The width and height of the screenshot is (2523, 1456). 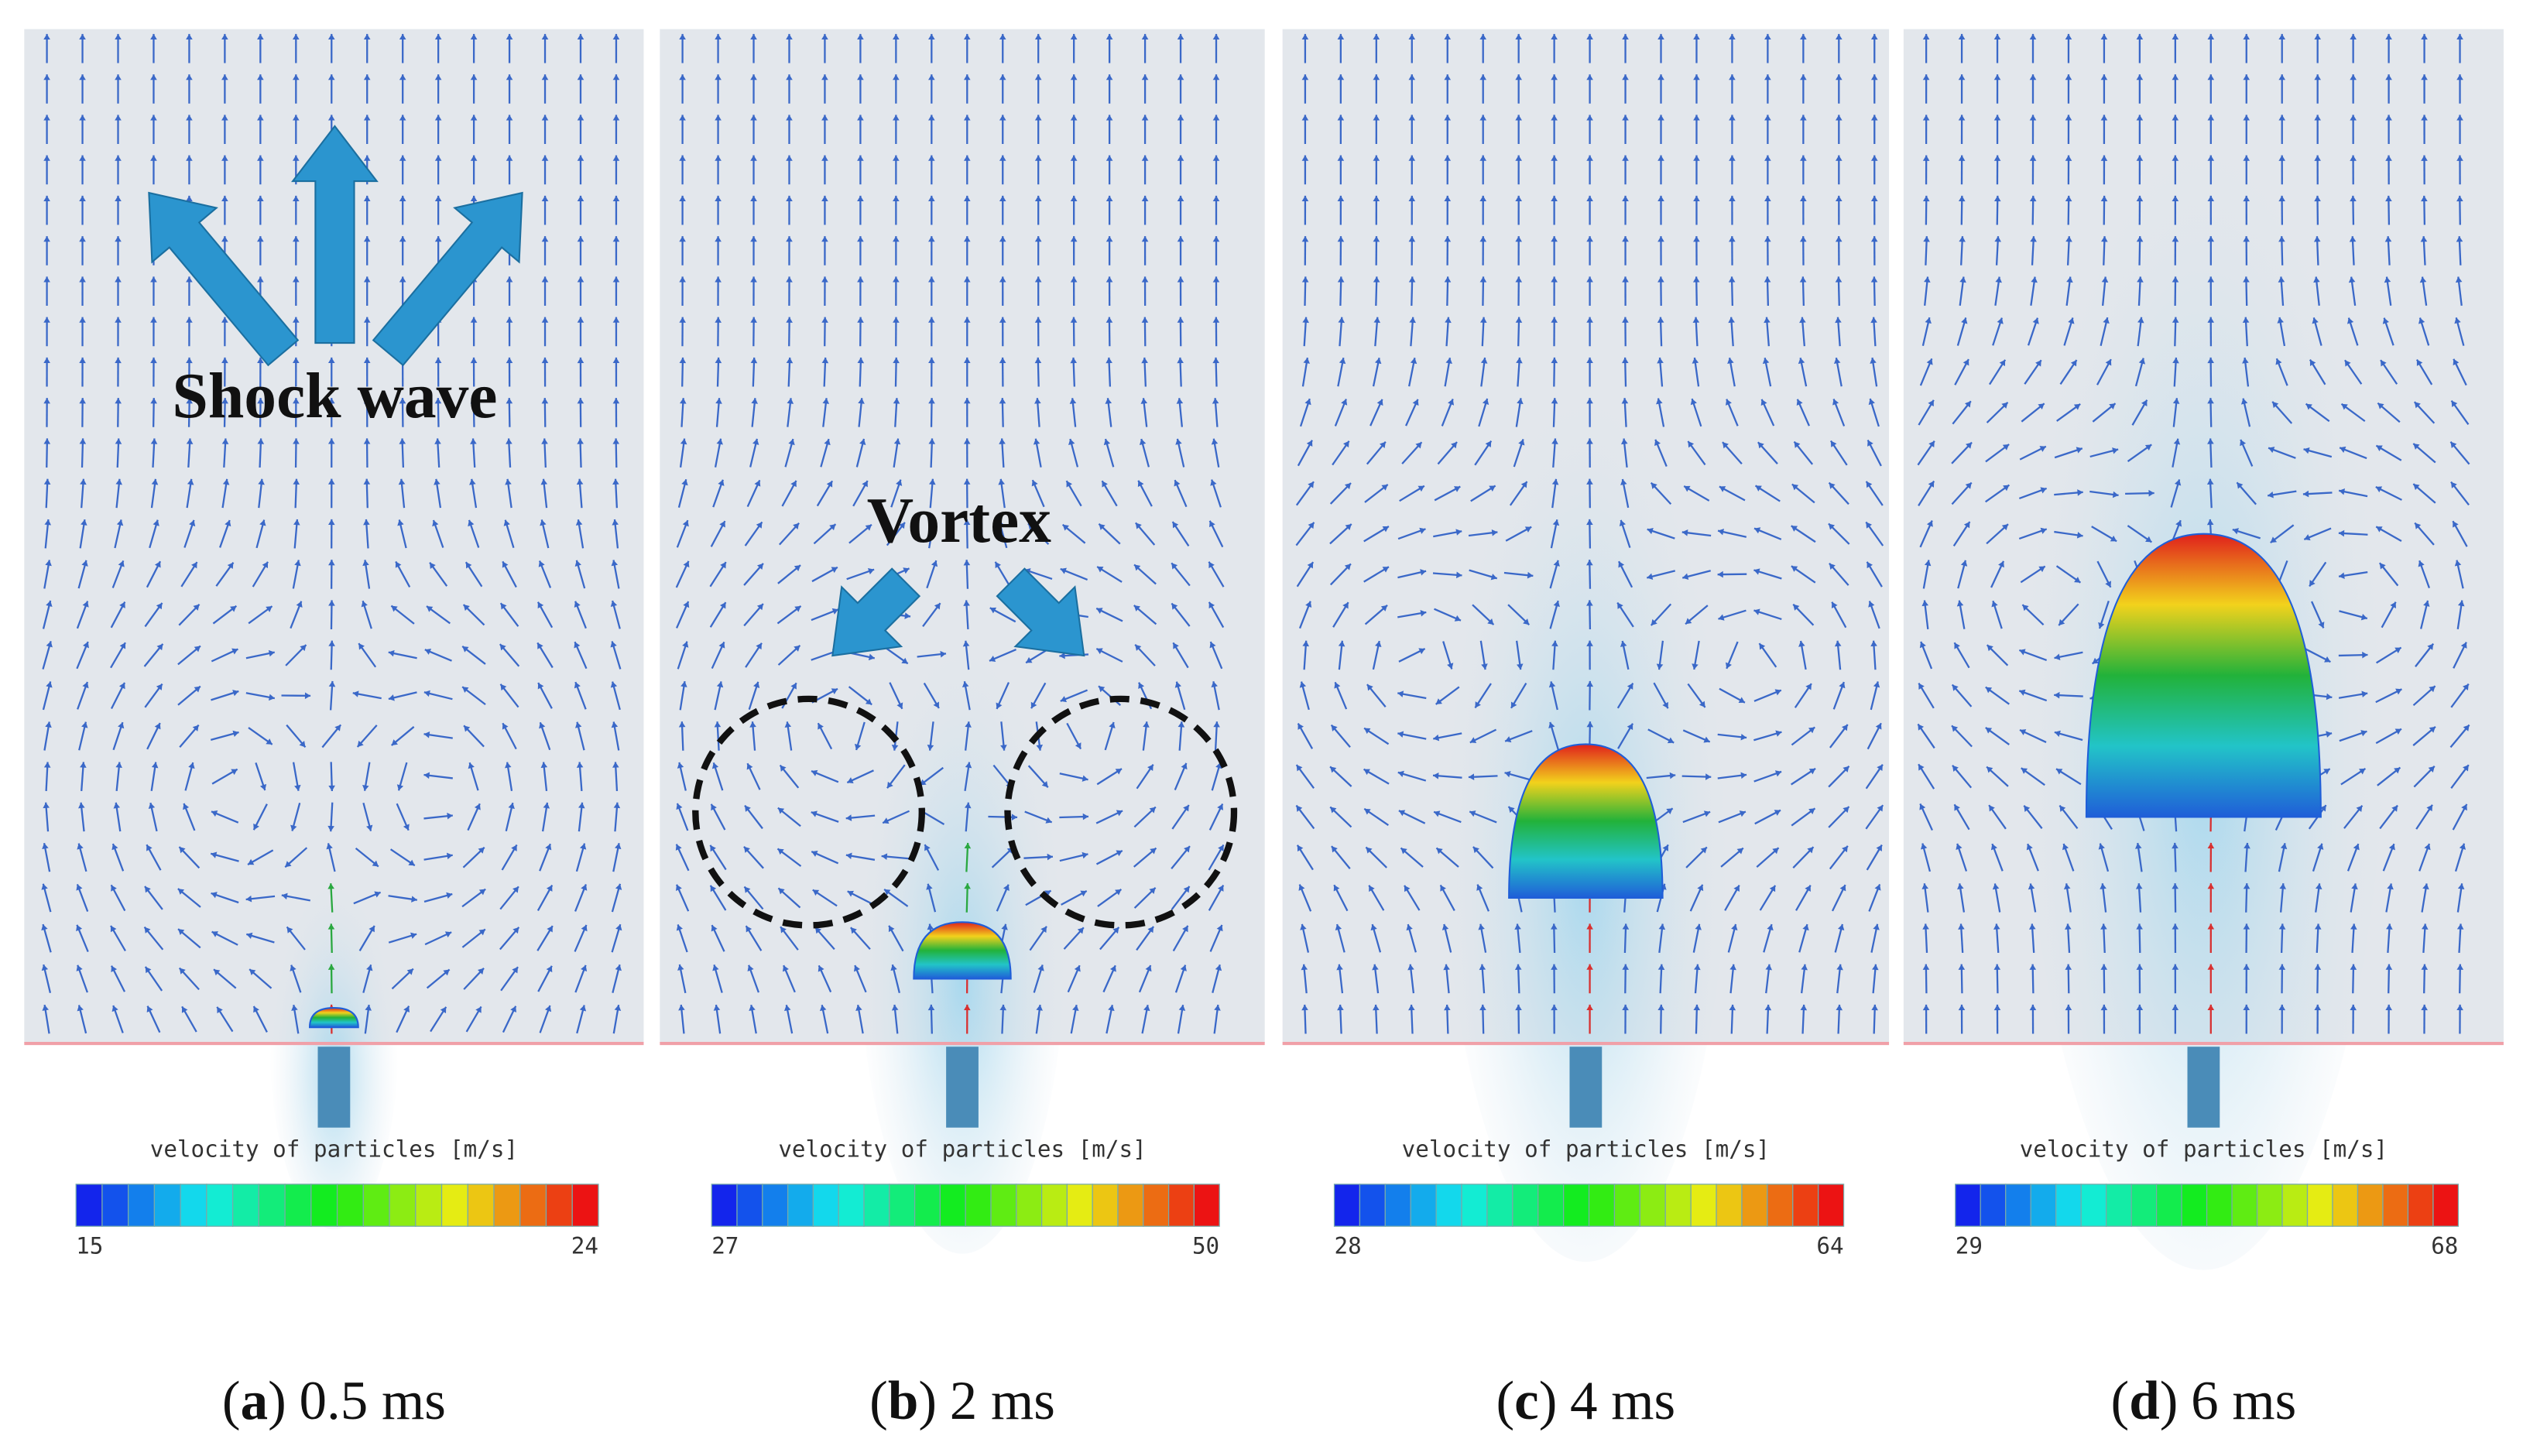 I want to click on caption: (c) 4 ms, so click(x=1586, y=1401).